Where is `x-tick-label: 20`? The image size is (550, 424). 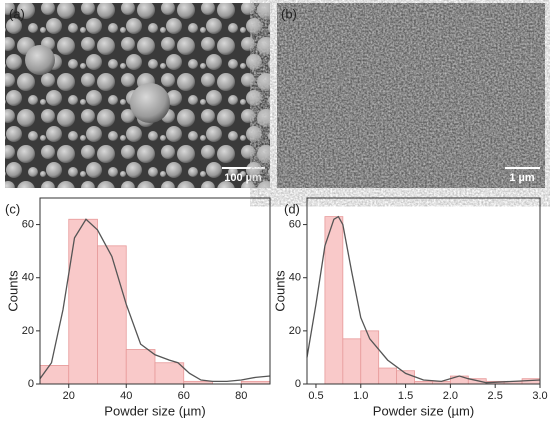
x-tick-label: 20 is located at coordinates (69, 396).